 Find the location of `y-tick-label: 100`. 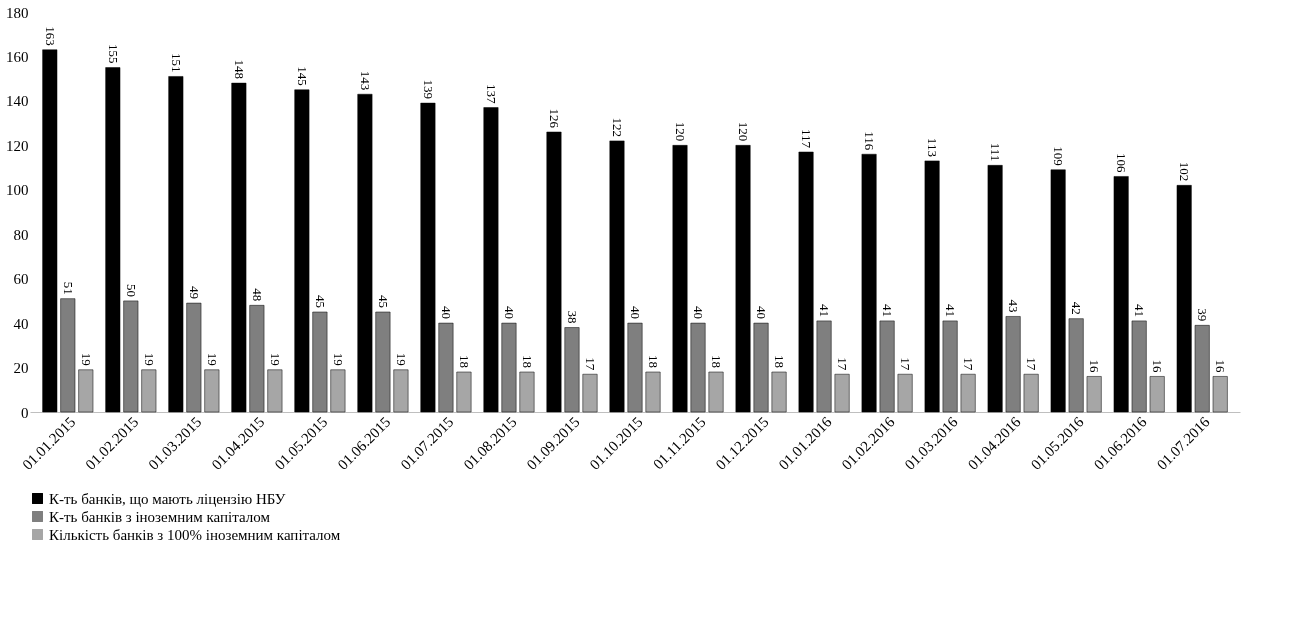

y-tick-label: 100 is located at coordinates (17, 190).